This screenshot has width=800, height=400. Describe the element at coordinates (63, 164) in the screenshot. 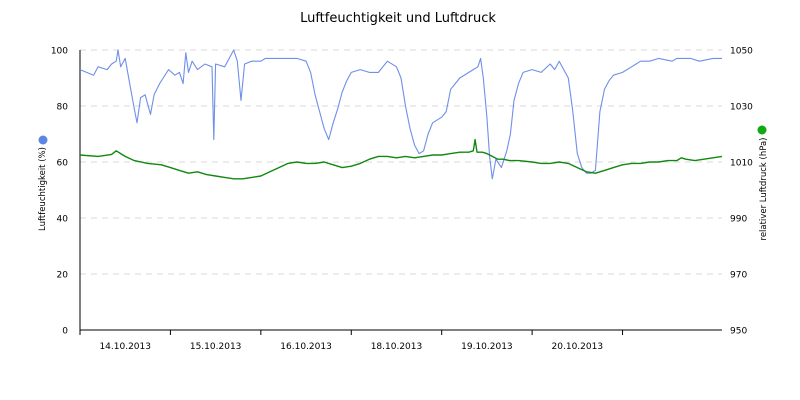

I see `y-left-tick-label: 60` at that location.